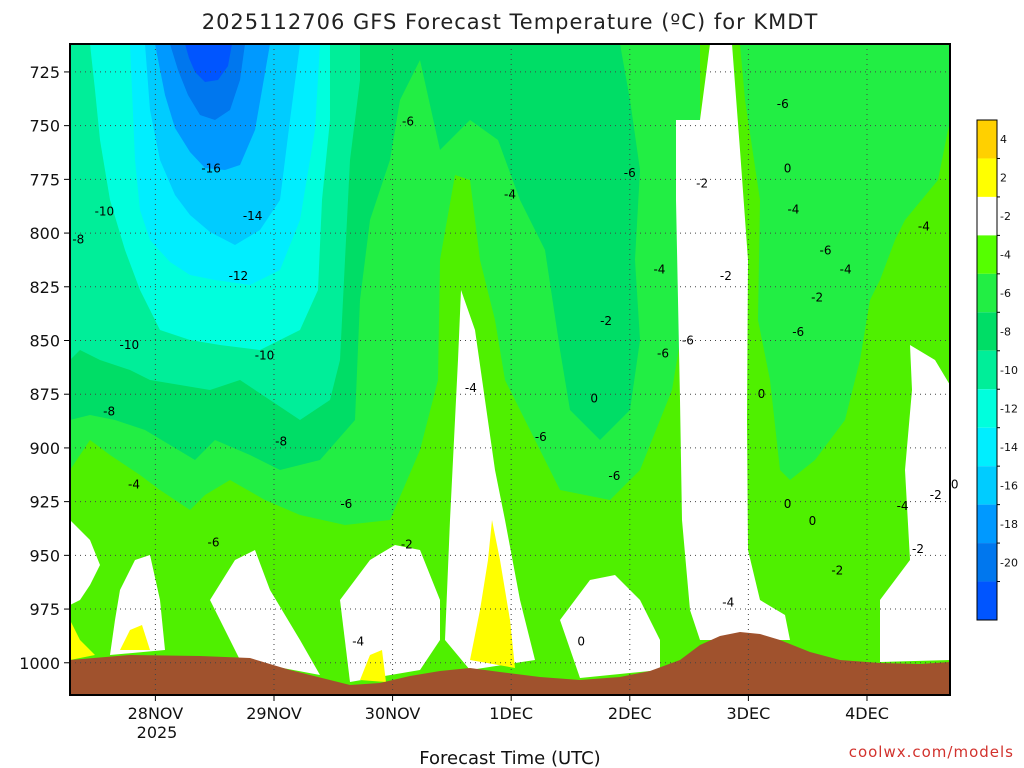 The width and height of the screenshot is (1024, 768). What do you see at coordinates (44, 394) in the screenshot?
I see `y-tick-label: 875` at bounding box center [44, 394].